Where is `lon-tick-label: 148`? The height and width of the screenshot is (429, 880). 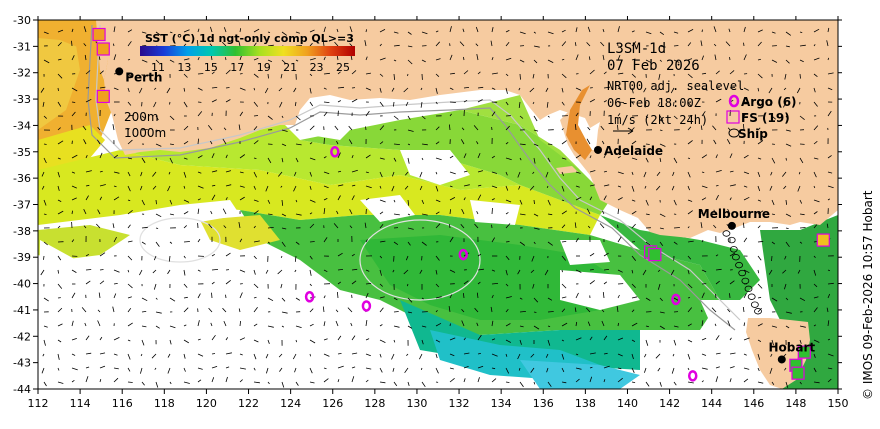
lon-tick-label: 148 is located at coordinates (795, 403).